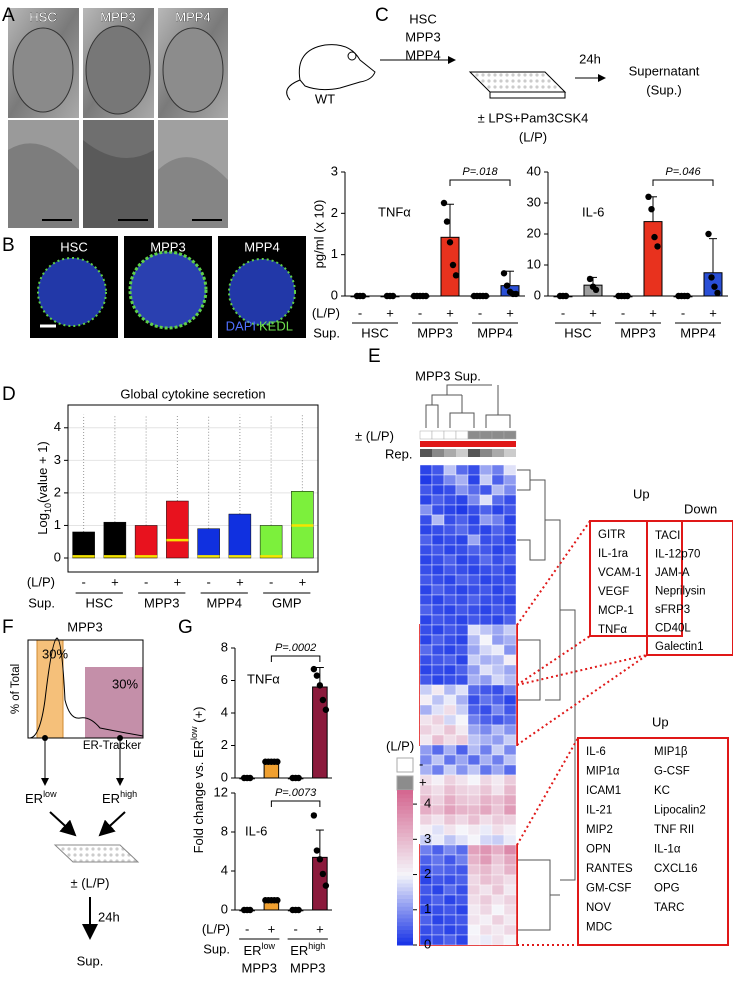 The height and width of the screenshot is (981, 733). What do you see at coordinates (85, 788) in the screenshot?
I see `histogram` at bounding box center [85, 788].